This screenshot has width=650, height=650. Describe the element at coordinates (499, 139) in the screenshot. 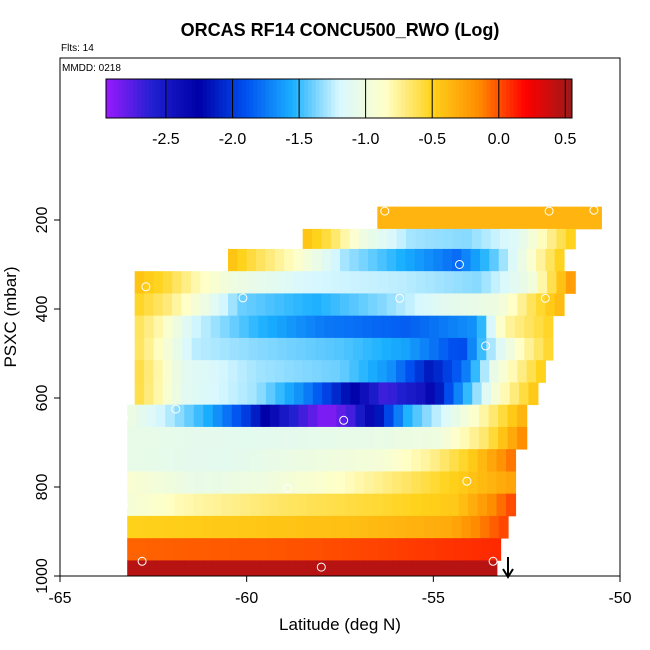

I see `colorbar-tick-label: 0.0` at that location.